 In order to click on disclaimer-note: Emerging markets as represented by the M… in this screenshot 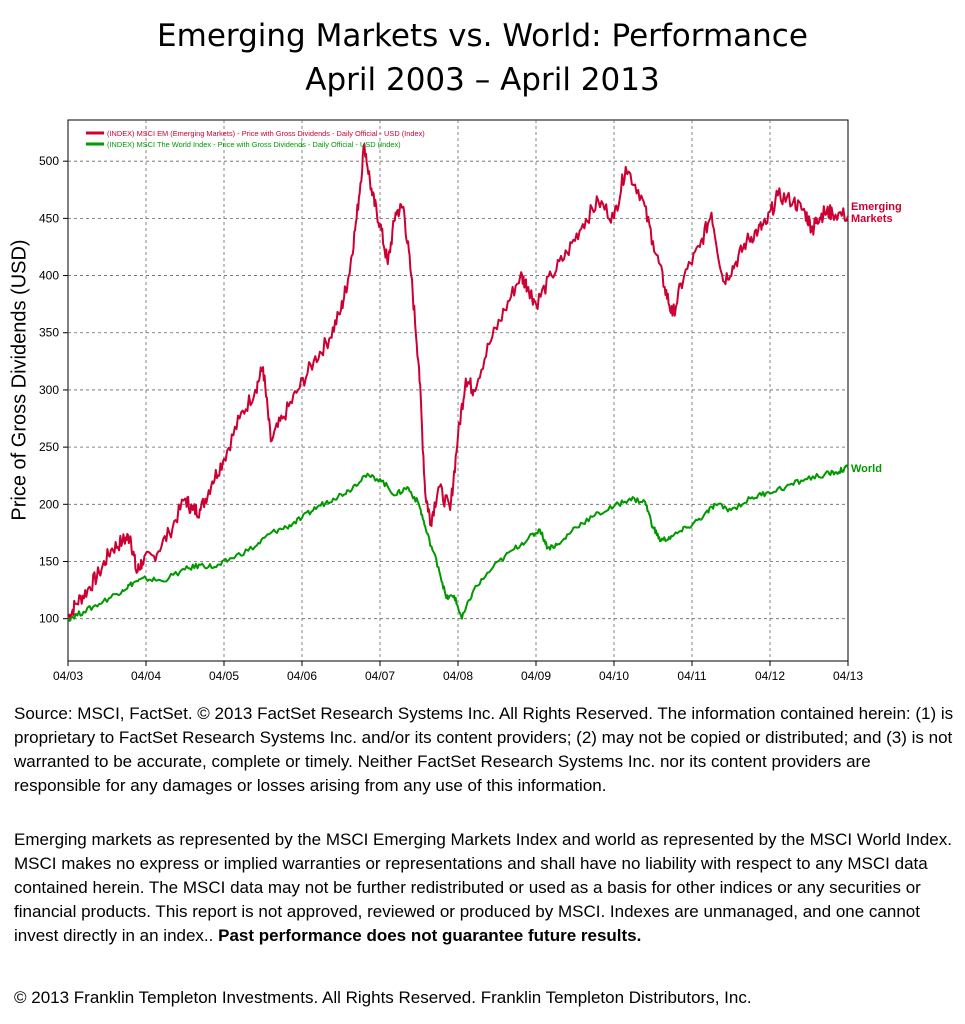, I will do `click(484, 888)`.